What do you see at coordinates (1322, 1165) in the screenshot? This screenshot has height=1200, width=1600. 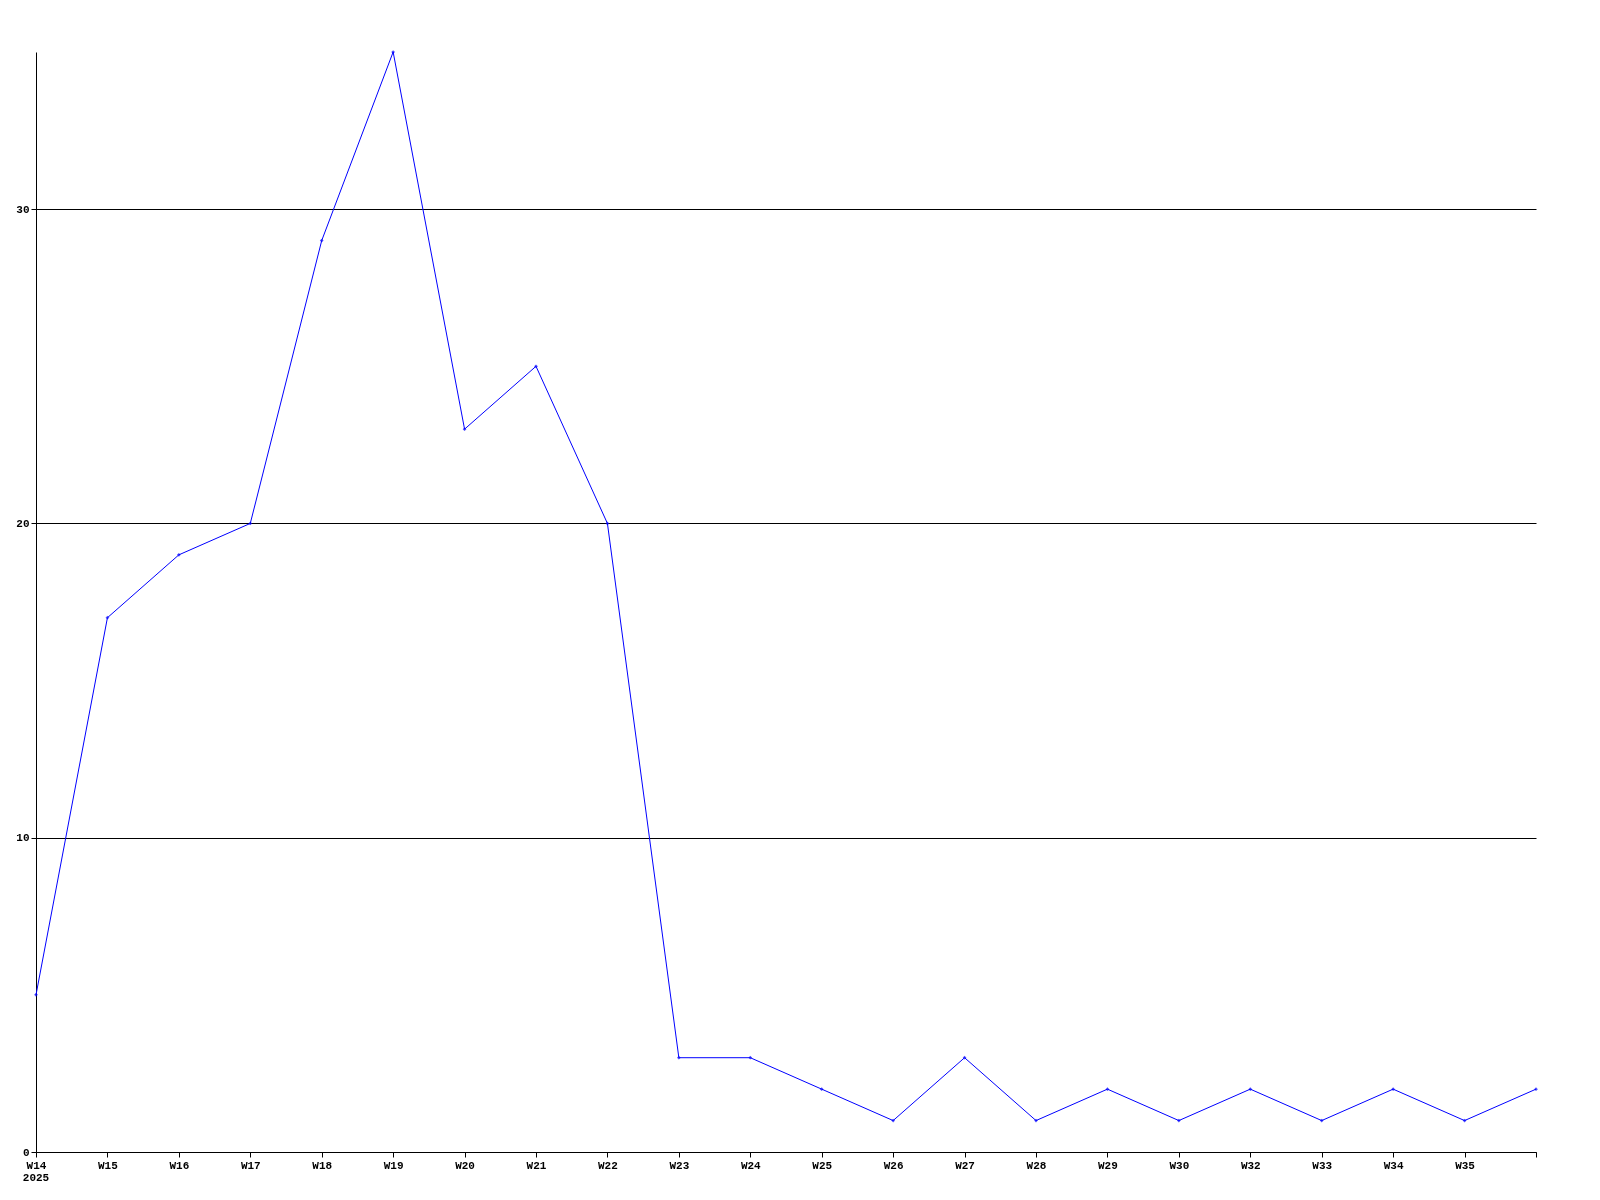 I see `x-tick-label: W33` at bounding box center [1322, 1165].